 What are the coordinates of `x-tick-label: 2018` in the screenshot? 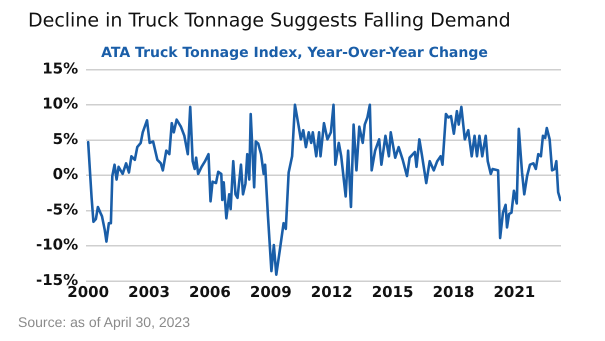 It's located at (453, 291).